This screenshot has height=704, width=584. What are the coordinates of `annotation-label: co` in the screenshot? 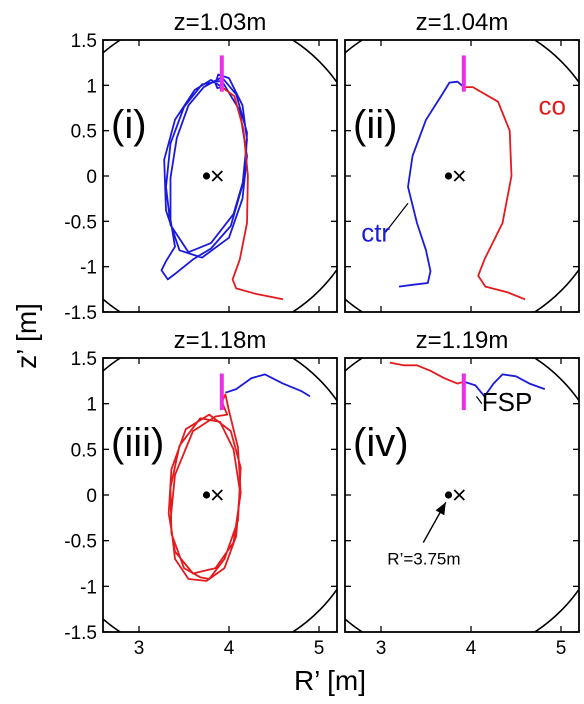 It's located at (552, 105).